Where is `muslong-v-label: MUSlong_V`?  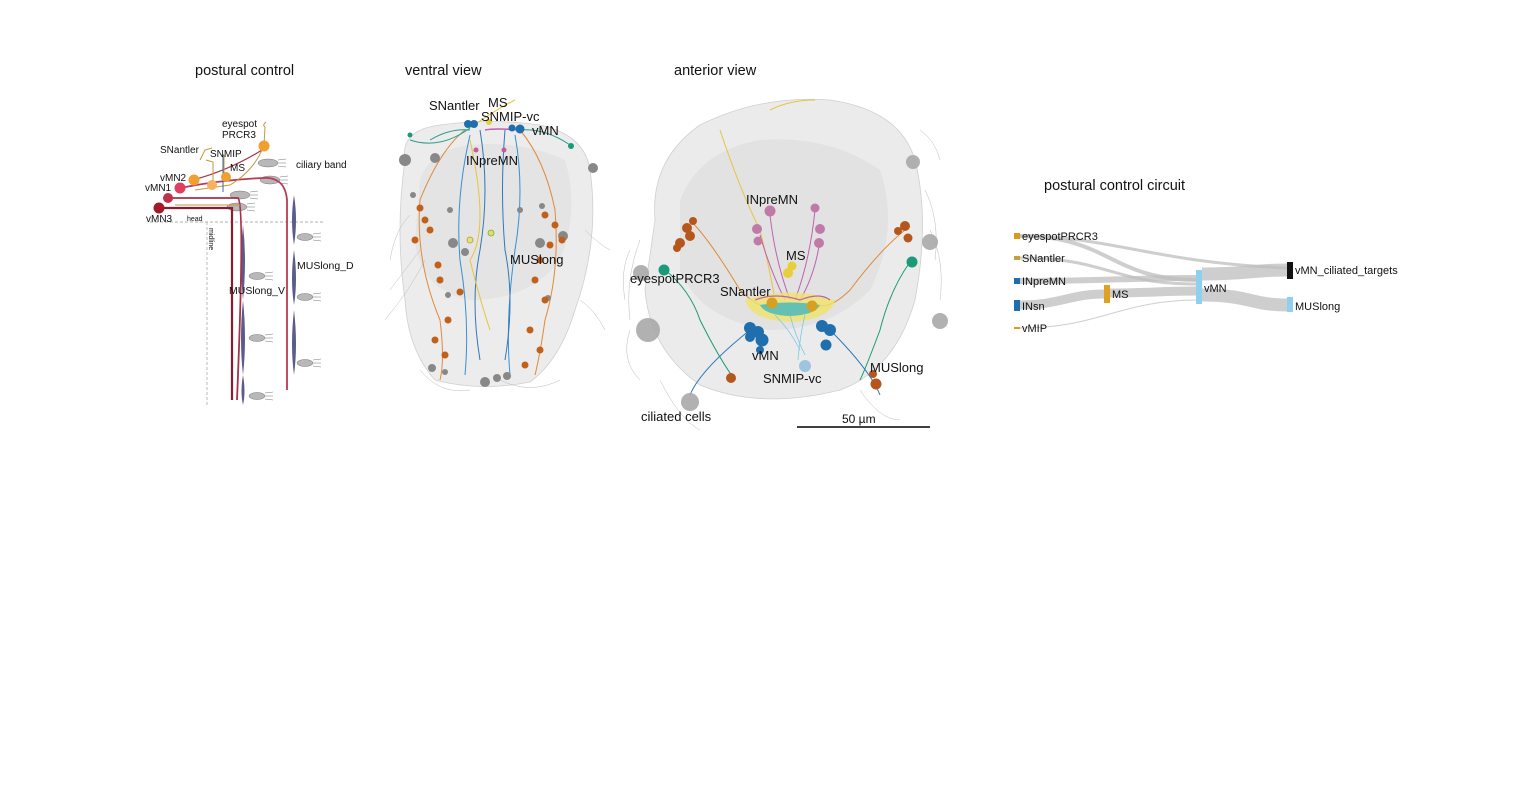 muslong-v-label: MUSlong_V is located at coordinates (257, 291).